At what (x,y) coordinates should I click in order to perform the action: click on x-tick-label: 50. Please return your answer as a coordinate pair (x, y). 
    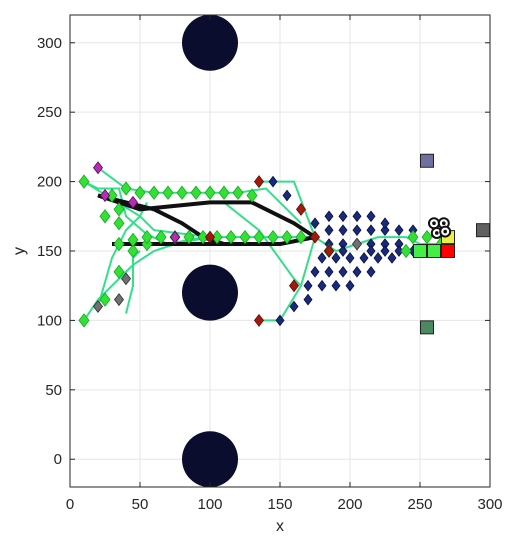
    Looking at the image, I should click on (140, 504).